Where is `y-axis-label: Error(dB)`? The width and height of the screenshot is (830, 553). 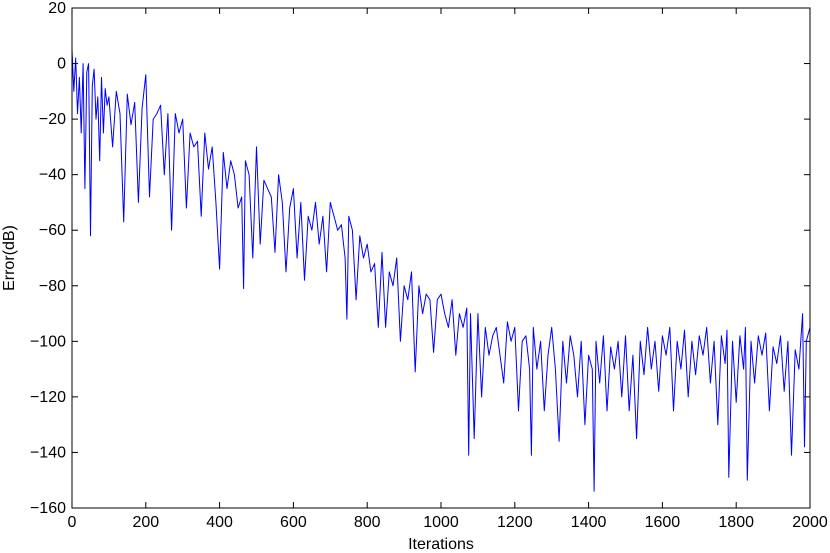 y-axis-label: Error(dB) is located at coordinates (9, 258).